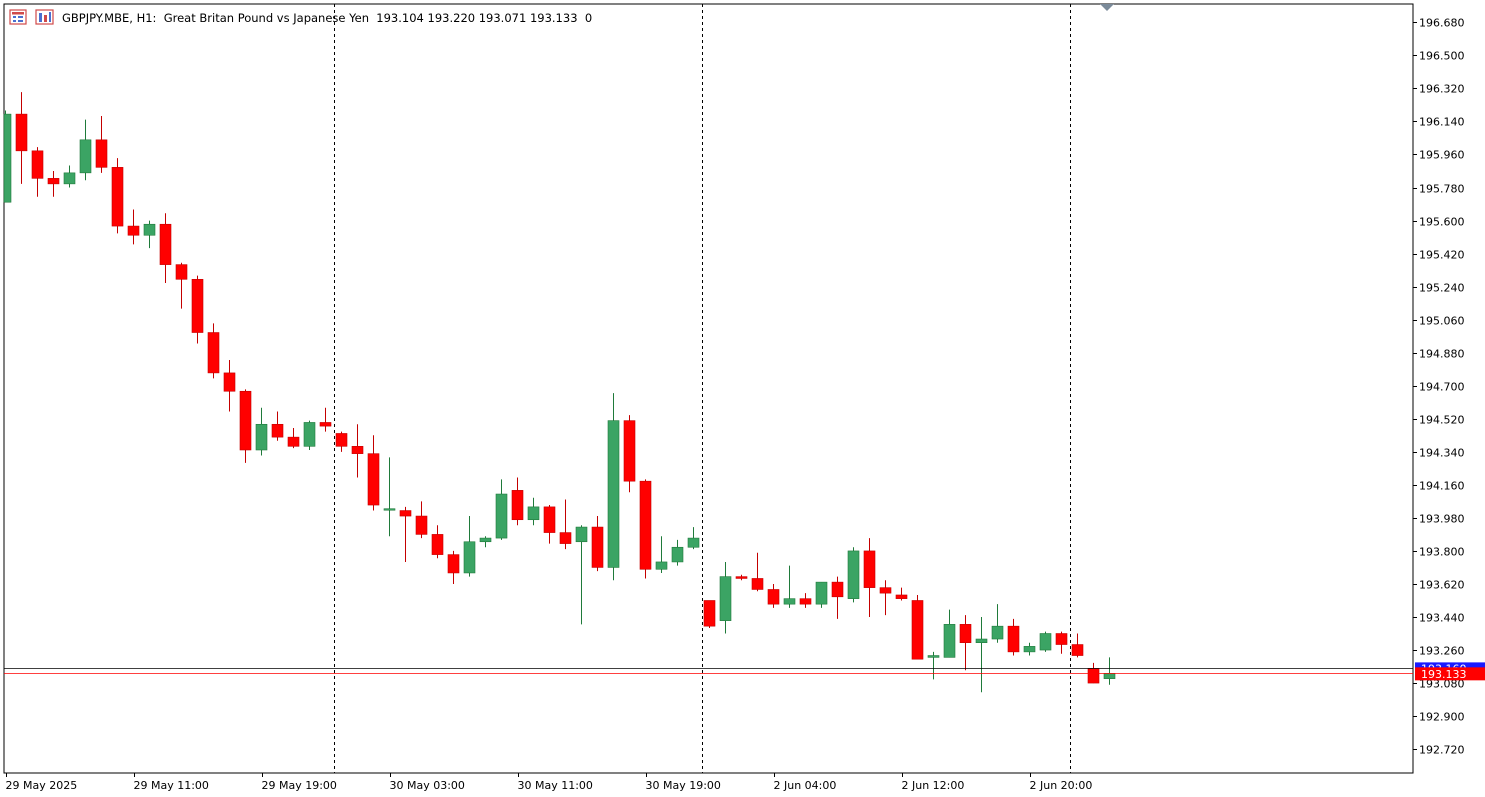 Image resolution: width=1485 pixels, height=797 pixels. Describe the element at coordinates (1442, 651) in the screenshot. I see `price-tick-label: 193.260` at that location.